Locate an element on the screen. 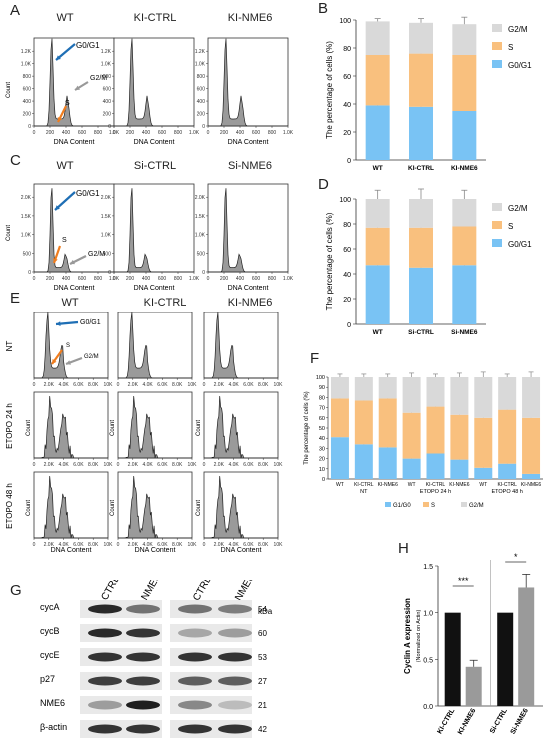 This screenshot has width=550, height=751. panel-g-letter: G is located at coordinates (16, 590).